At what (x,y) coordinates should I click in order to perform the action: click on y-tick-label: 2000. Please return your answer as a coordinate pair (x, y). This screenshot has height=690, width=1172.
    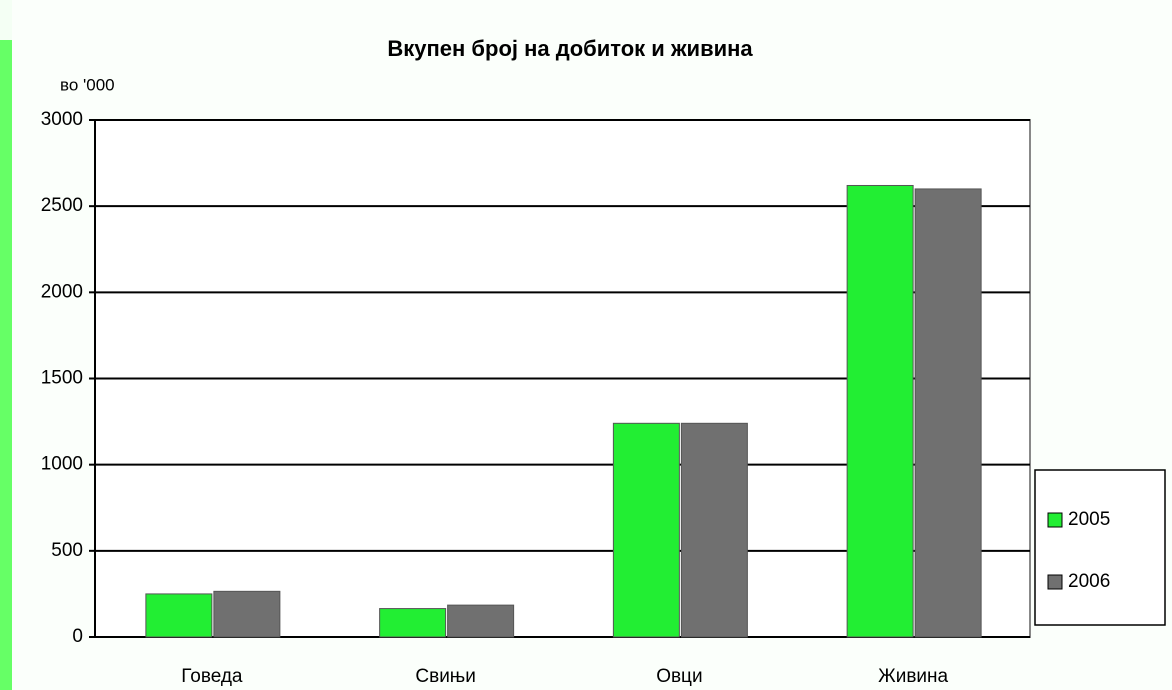
    Looking at the image, I should click on (62, 291).